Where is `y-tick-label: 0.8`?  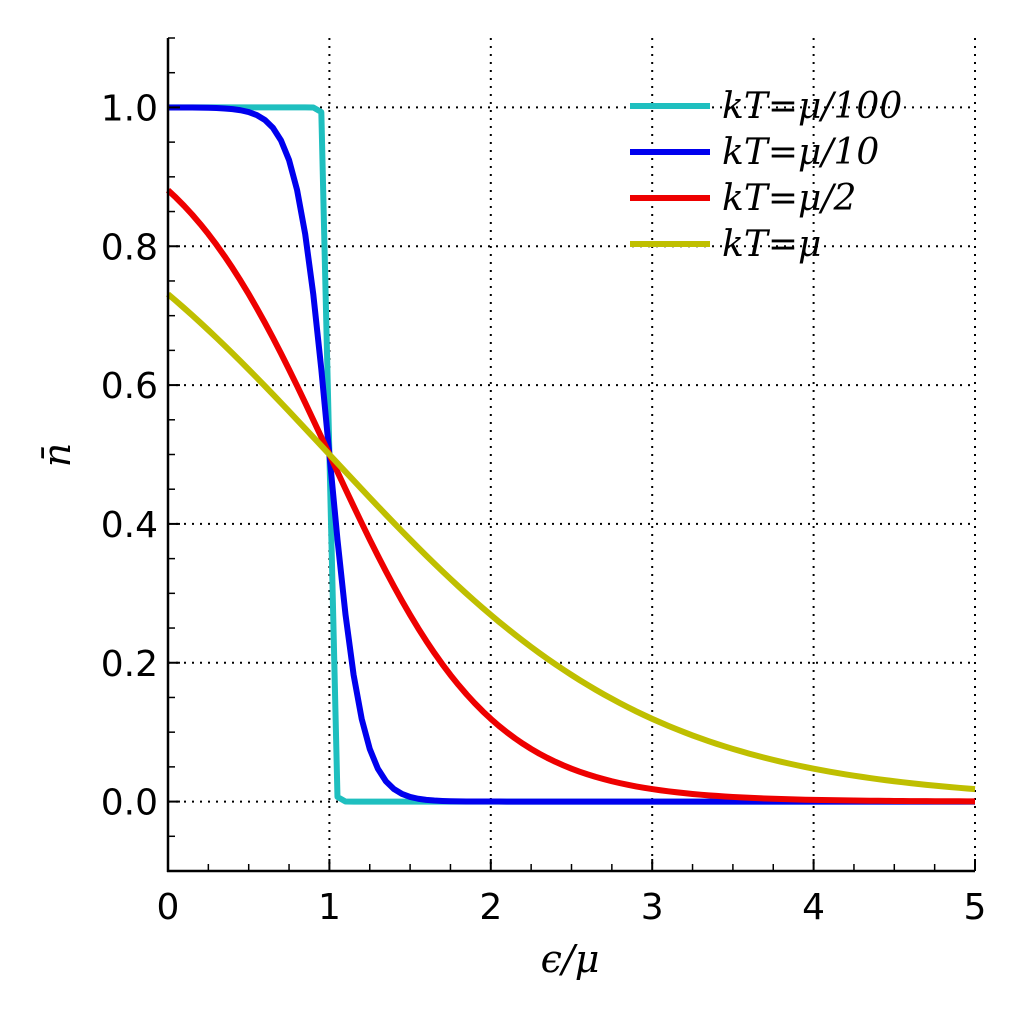
y-tick-label: 0.8 is located at coordinates (129, 247).